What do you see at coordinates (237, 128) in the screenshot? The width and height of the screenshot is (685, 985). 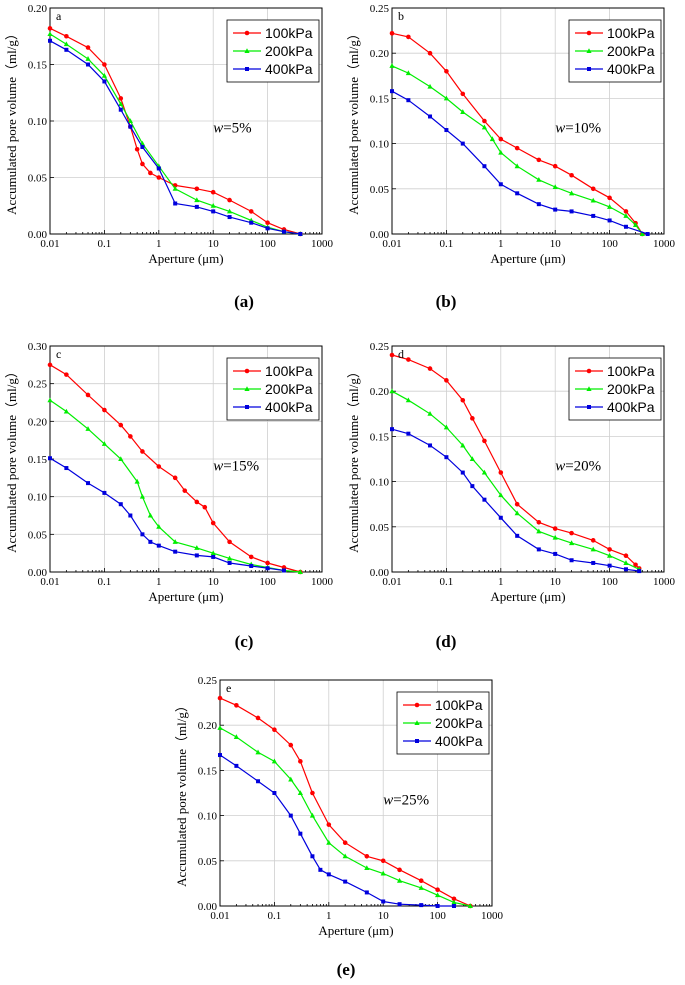 I see `annotation-value: =5%` at bounding box center [237, 128].